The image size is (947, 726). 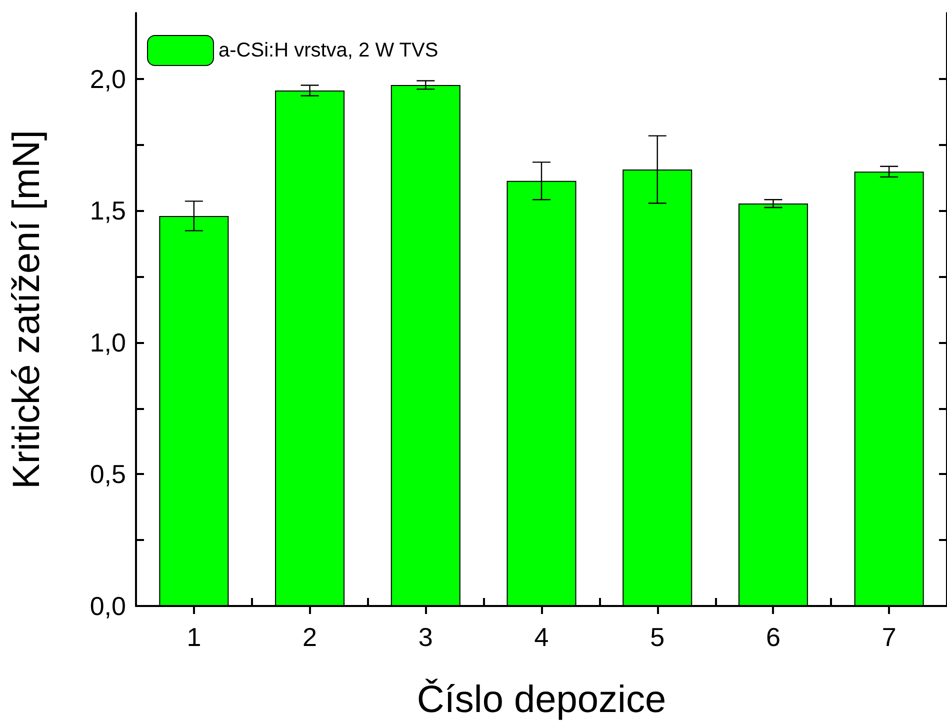 What do you see at coordinates (108, 342) in the screenshot?
I see `y-tick-label: 1,0` at bounding box center [108, 342].